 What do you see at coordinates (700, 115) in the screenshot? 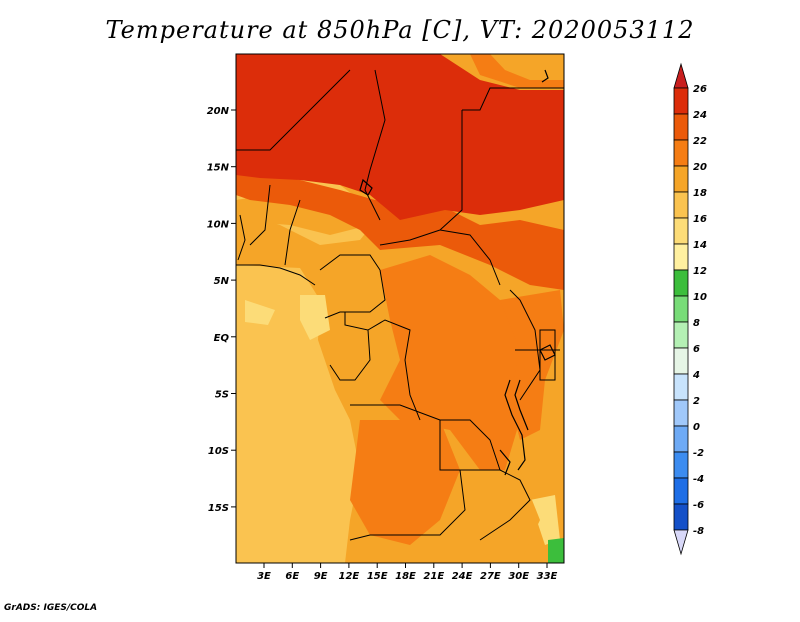
I see `colorbar-label: 24` at bounding box center [700, 115].